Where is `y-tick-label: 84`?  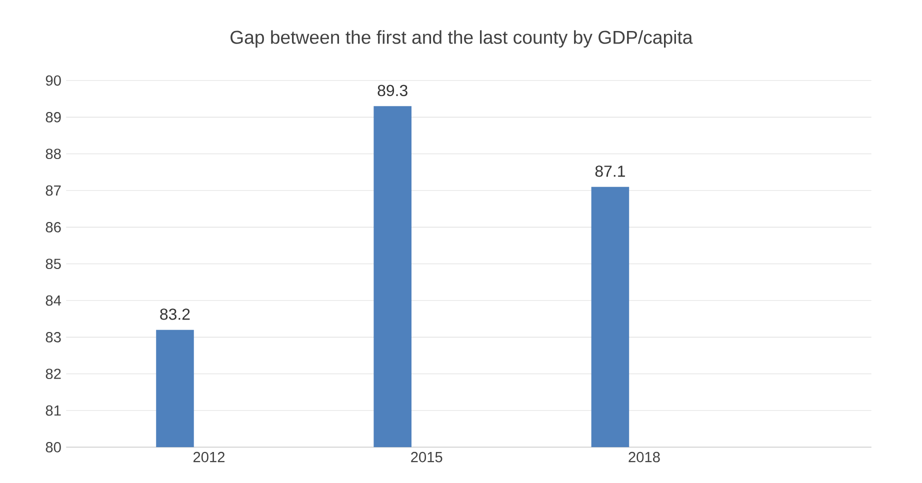 y-tick-label: 84 is located at coordinates (54, 300).